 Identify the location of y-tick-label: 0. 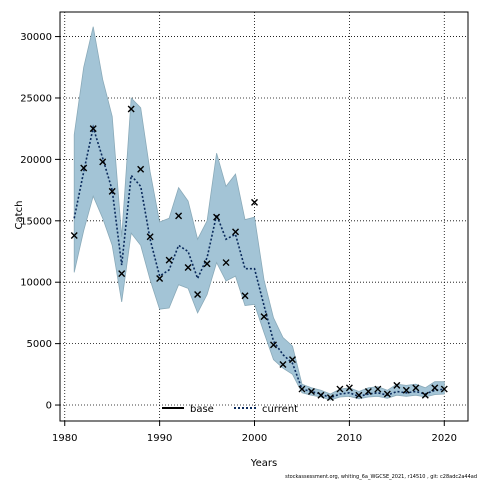
(49, 406).